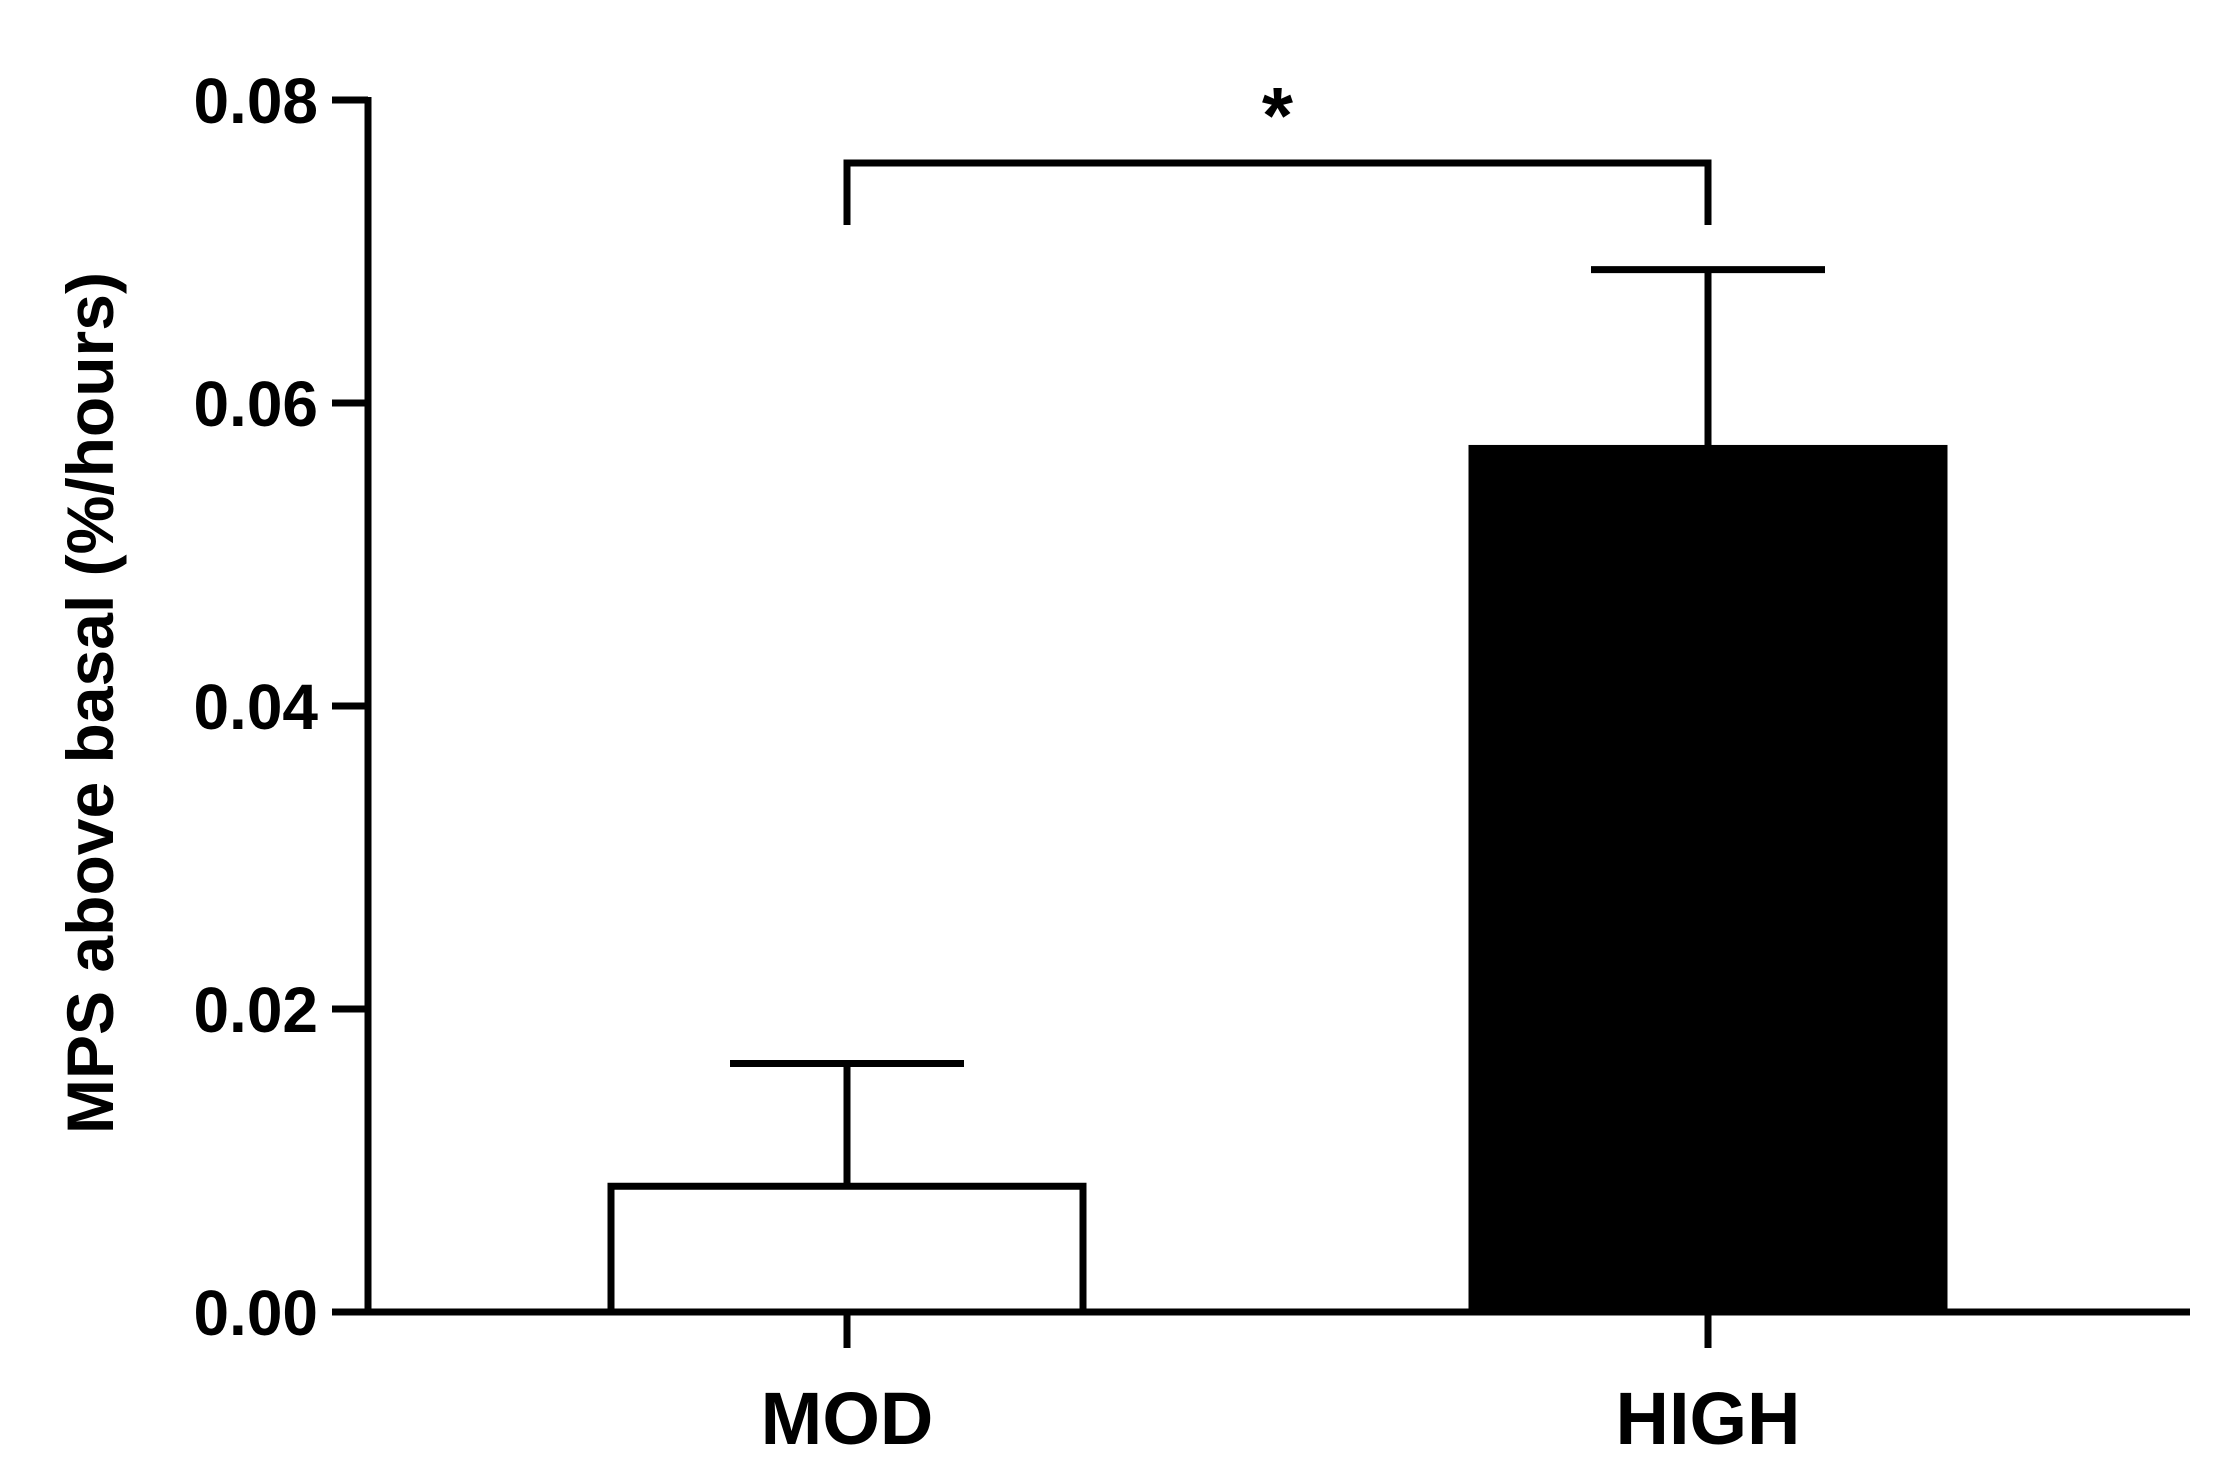  What do you see at coordinates (255, 707) in the screenshot?
I see `y-tick-label: 0.04` at bounding box center [255, 707].